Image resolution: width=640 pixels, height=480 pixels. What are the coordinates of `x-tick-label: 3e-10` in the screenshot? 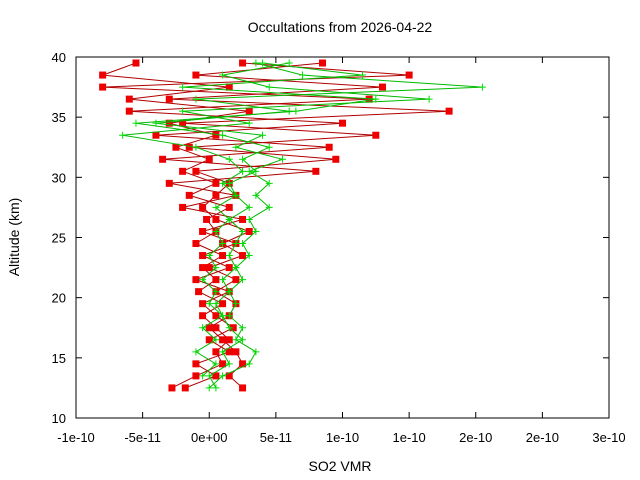 It's located at (608, 437).